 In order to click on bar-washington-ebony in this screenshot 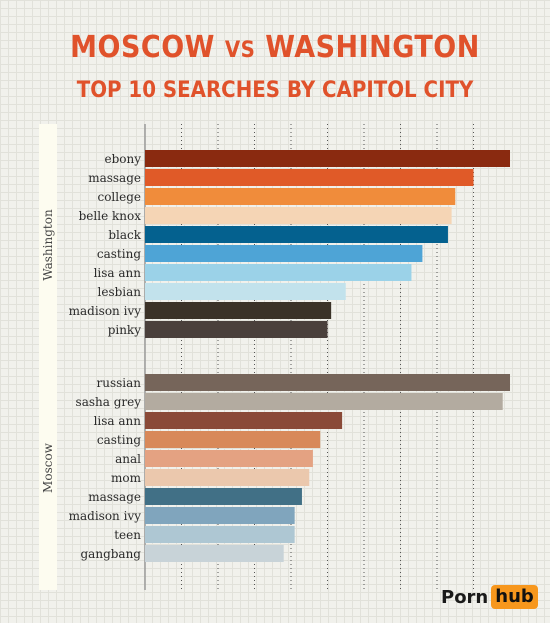, I will do `click(327, 158)`.